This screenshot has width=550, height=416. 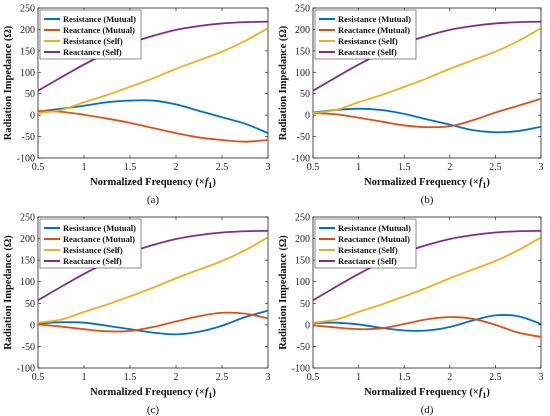 What do you see at coordinates (153, 410) in the screenshot?
I see `panel-caption: (c)` at bounding box center [153, 410].